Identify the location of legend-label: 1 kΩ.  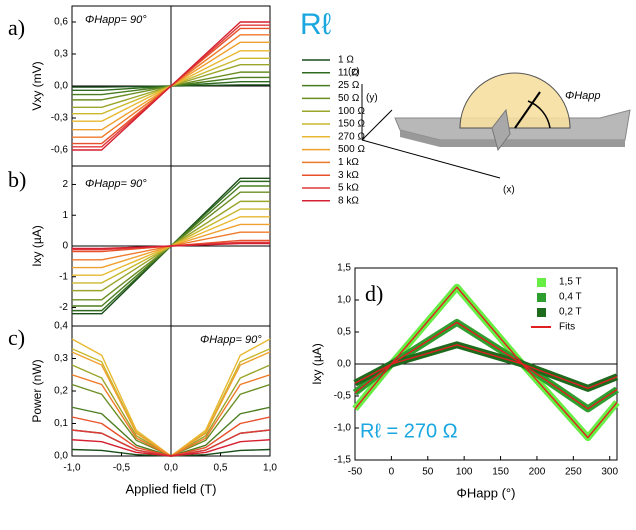
(348, 162).